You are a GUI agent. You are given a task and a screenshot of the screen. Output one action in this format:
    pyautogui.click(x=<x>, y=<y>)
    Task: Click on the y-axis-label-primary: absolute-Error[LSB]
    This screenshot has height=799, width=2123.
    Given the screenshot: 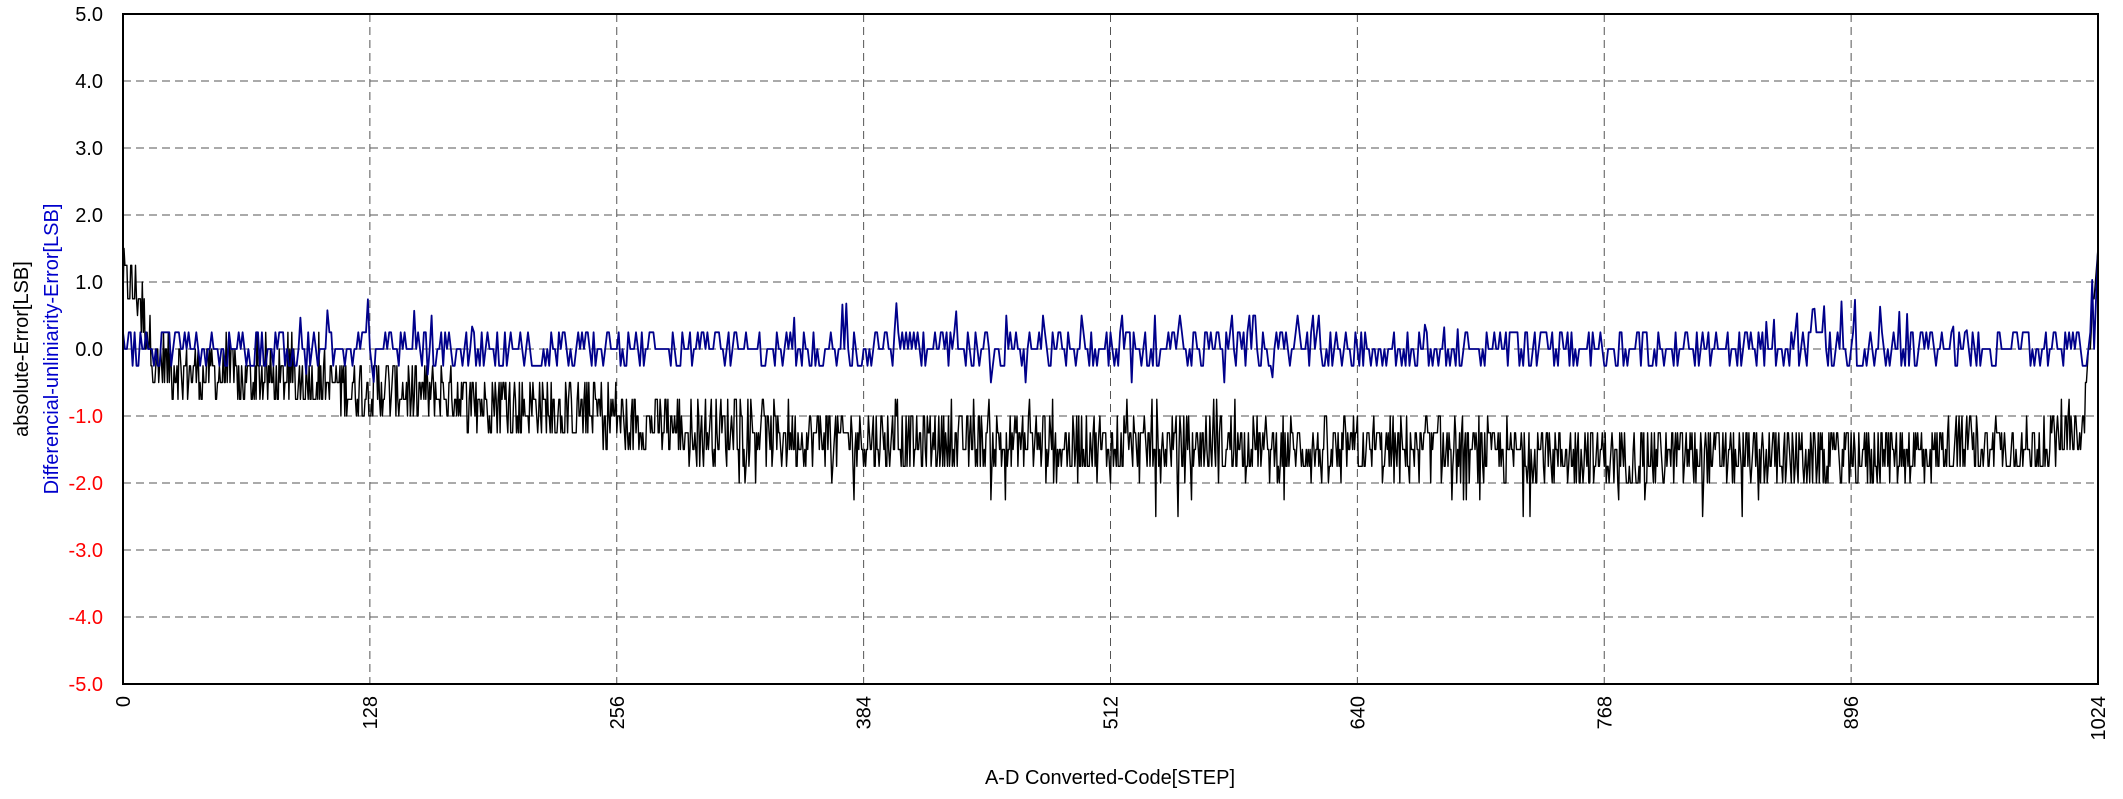 What is the action you would take?
    pyautogui.click(x=22, y=349)
    